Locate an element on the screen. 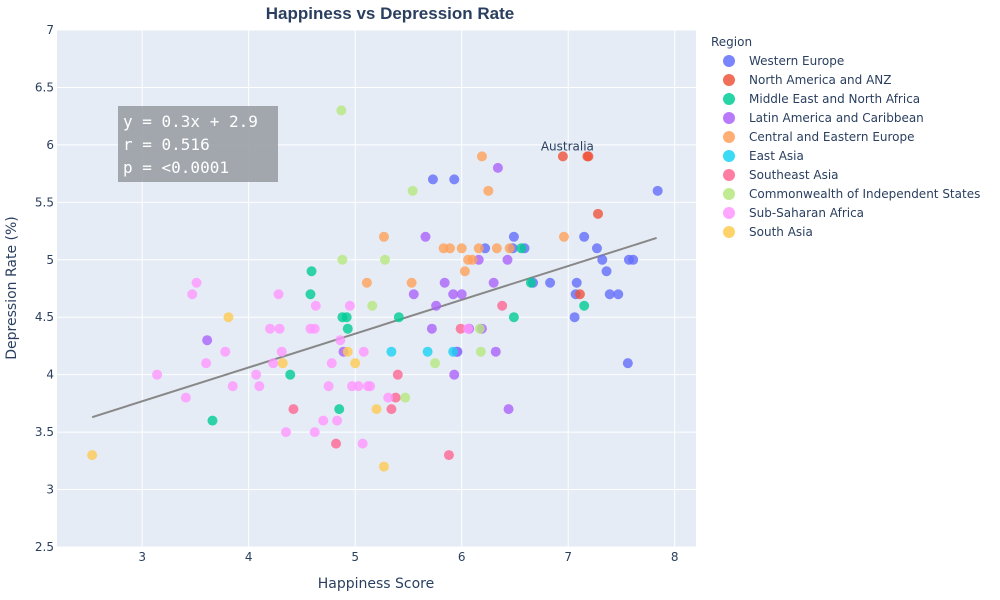 The width and height of the screenshot is (1000, 600). legend-item: South Asia is located at coordinates (768, 232).